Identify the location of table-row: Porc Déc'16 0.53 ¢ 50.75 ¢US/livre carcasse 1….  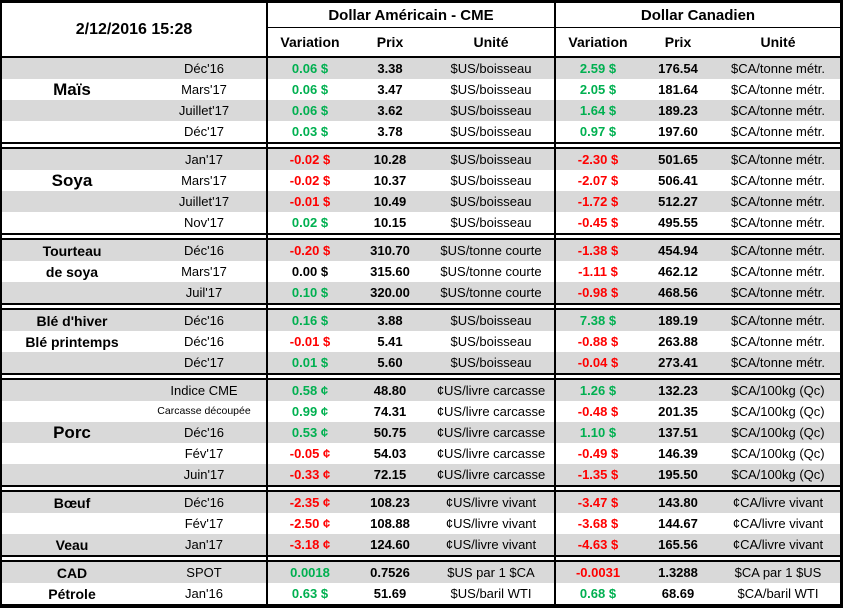
(421, 432).